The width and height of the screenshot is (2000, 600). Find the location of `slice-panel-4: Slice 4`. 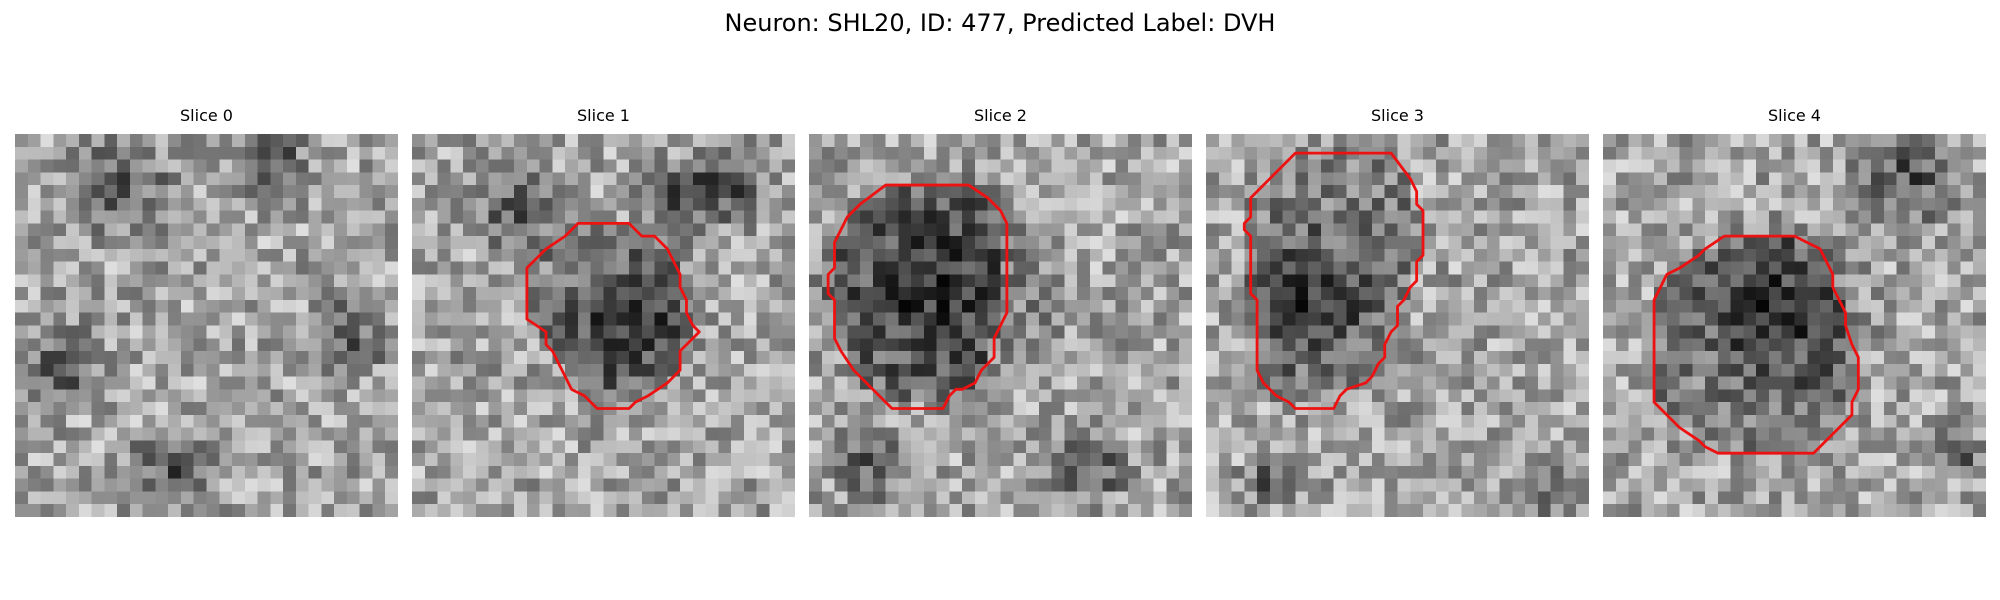

slice-panel-4: Slice 4 is located at coordinates (1794, 311).